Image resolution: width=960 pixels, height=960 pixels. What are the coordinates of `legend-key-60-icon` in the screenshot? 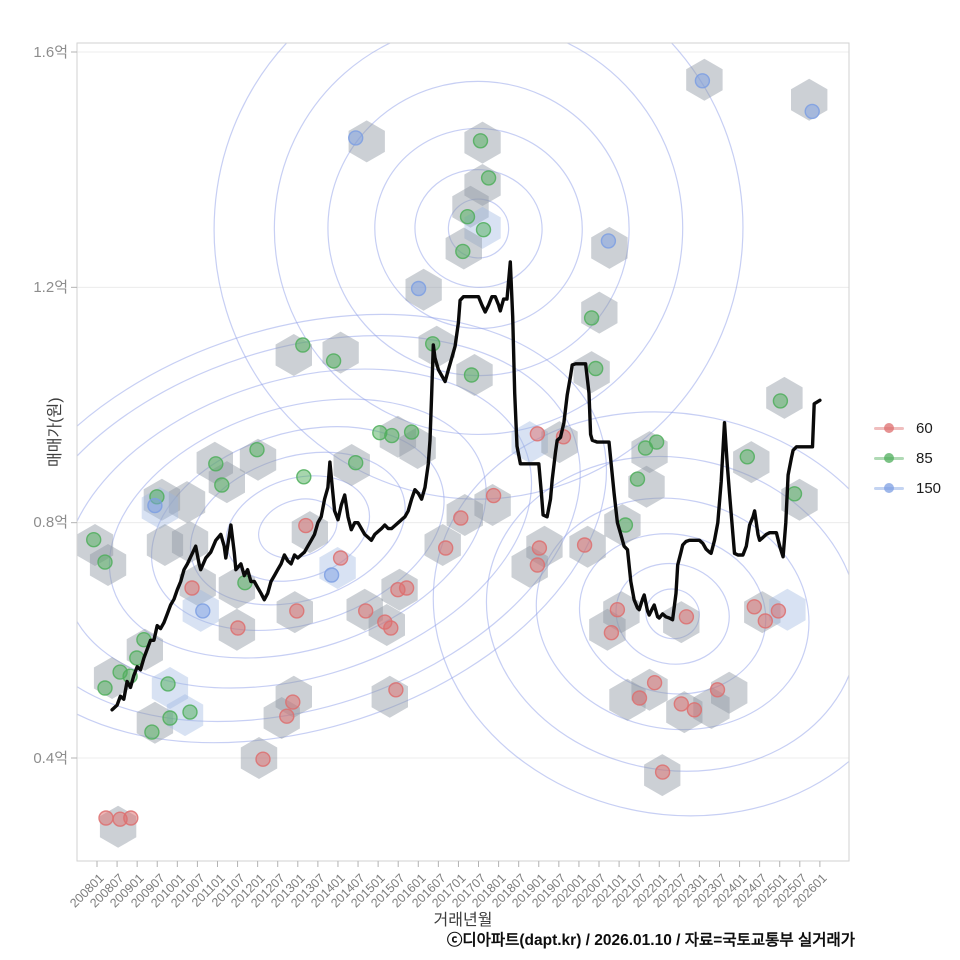 It's located at (889, 428).